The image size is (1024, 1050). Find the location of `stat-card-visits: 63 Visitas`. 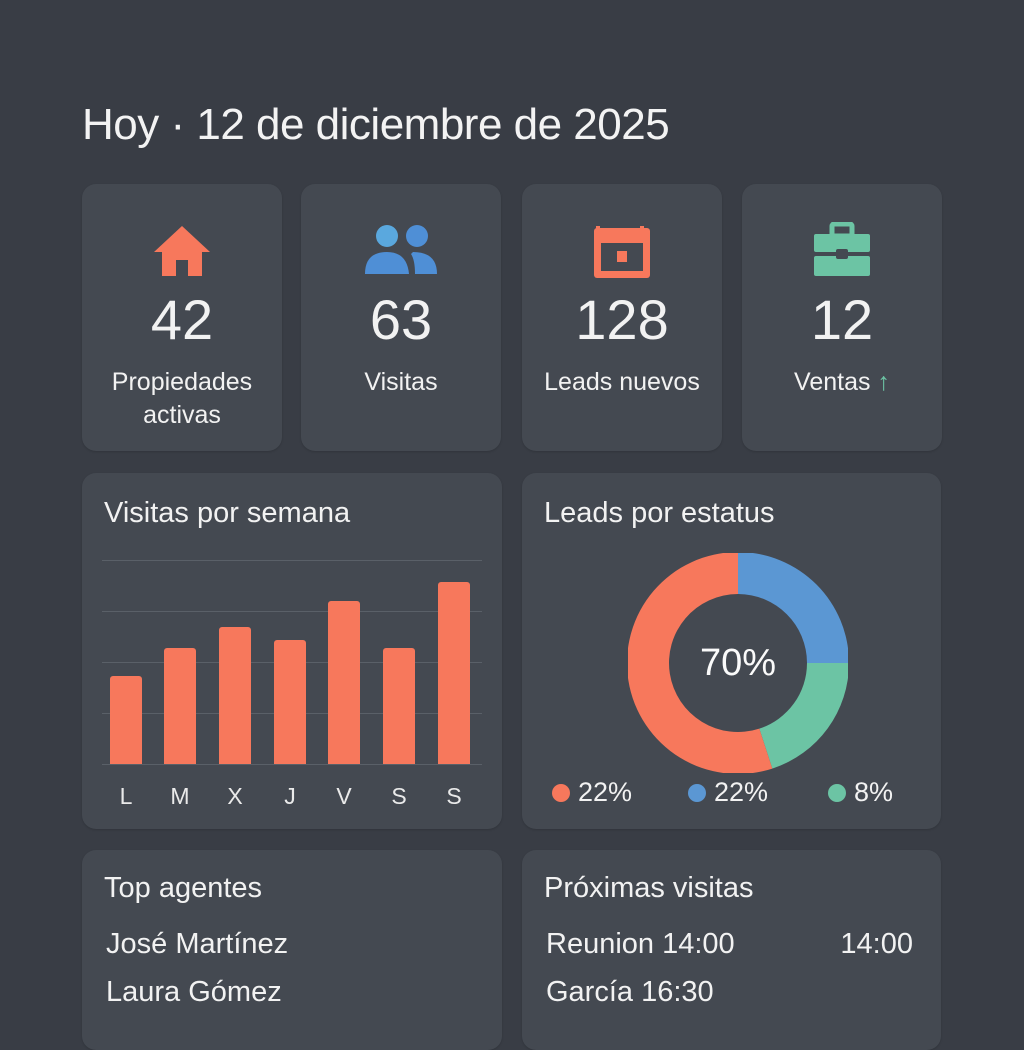

stat-card-visits: 63 Visitas is located at coordinates (401, 317).